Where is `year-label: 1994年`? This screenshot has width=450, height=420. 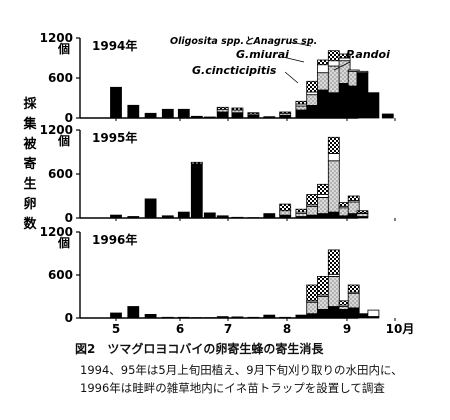 year-label: 1994年 is located at coordinates (114, 45).